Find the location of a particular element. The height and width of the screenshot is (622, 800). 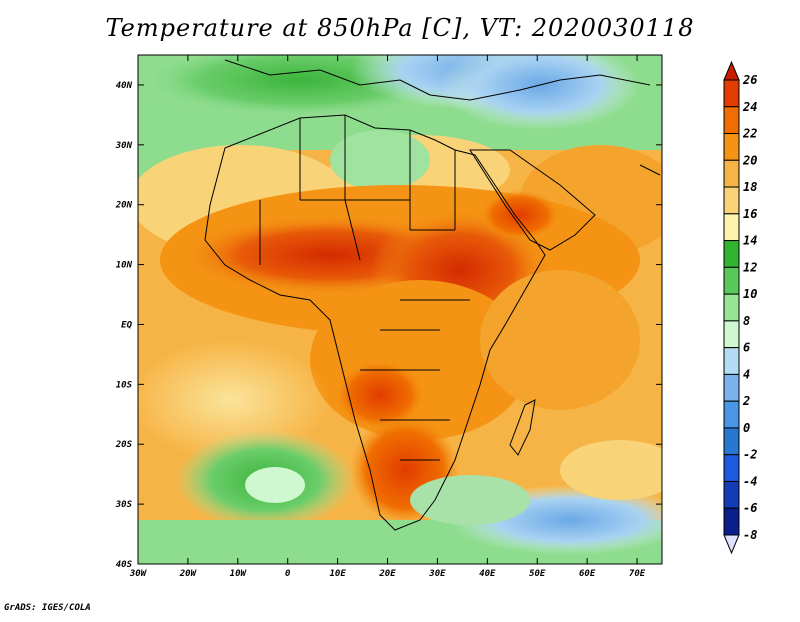

europe-coast is located at coordinates (437, 80).